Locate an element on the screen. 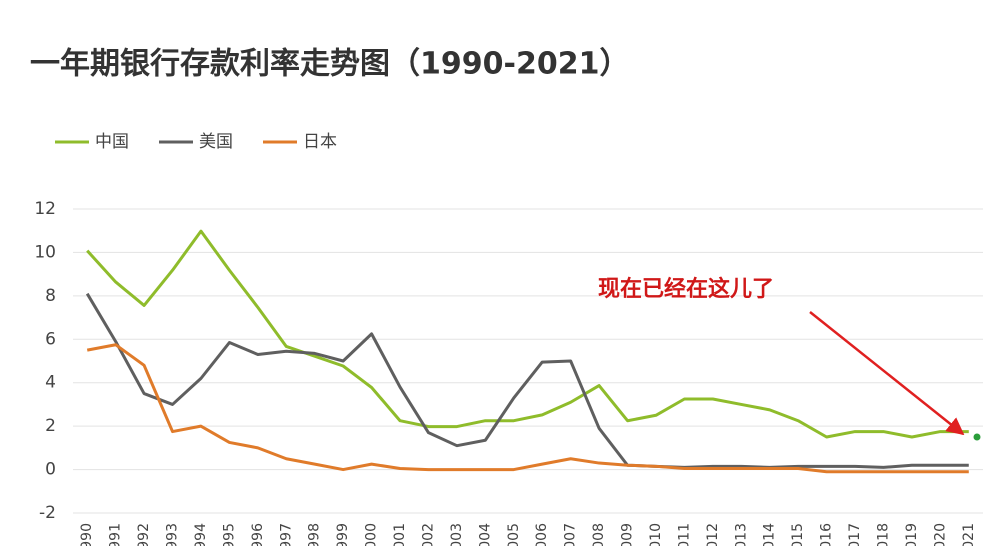  y-tick-label: 4 is located at coordinates (50, 383).